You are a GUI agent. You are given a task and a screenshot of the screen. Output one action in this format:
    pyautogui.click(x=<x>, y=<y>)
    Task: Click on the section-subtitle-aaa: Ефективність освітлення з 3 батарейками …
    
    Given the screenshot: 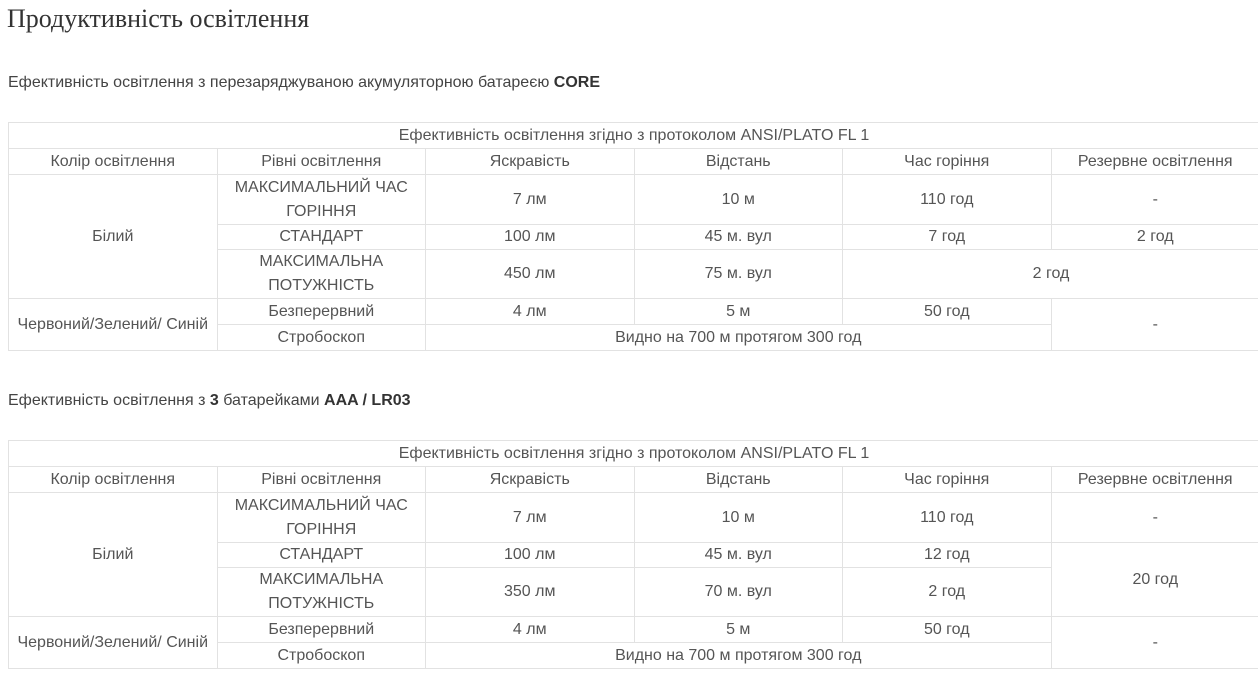 What is the action you would take?
    pyautogui.click(x=209, y=401)
    